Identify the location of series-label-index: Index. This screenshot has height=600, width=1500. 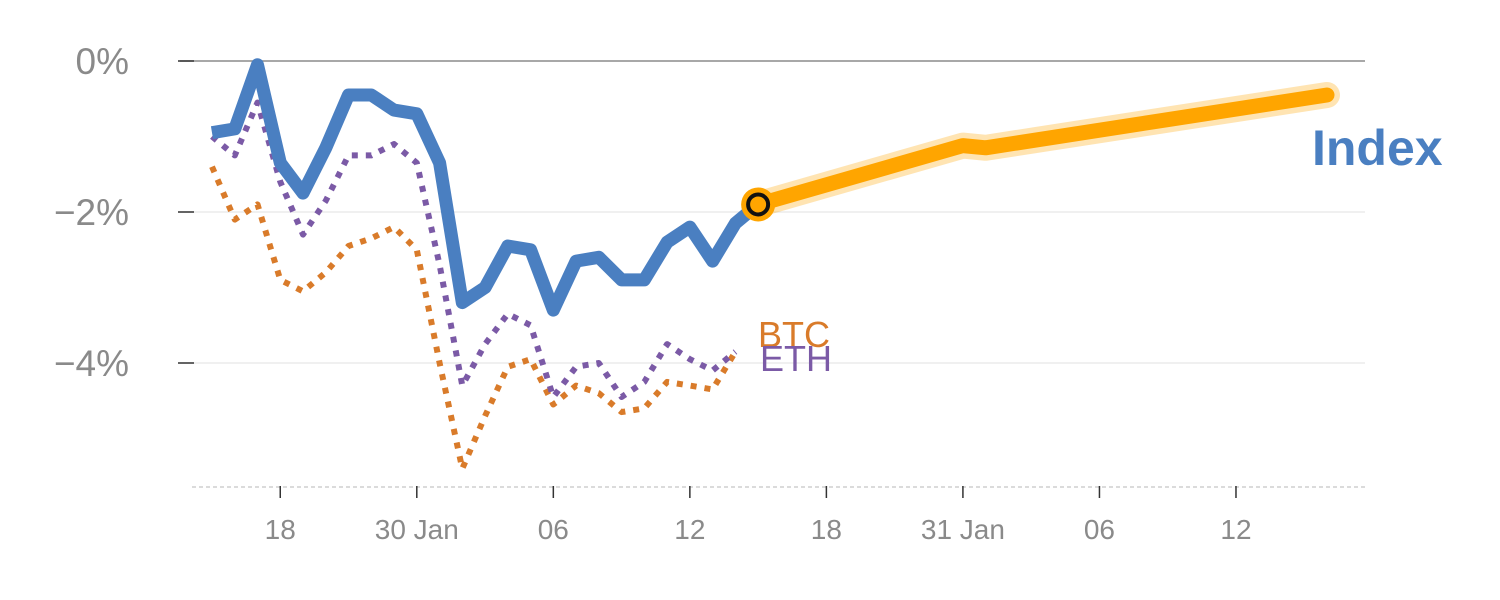
(1377, 148).